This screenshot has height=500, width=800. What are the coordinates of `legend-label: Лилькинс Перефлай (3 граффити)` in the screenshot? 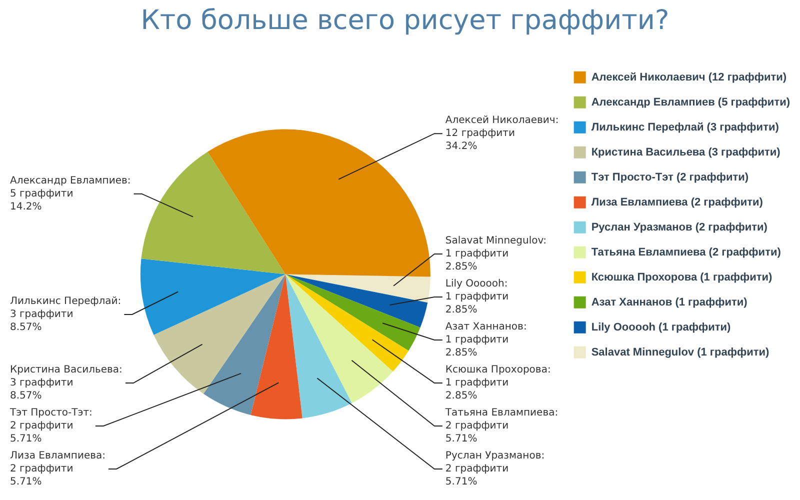 It's located at (685, 127).